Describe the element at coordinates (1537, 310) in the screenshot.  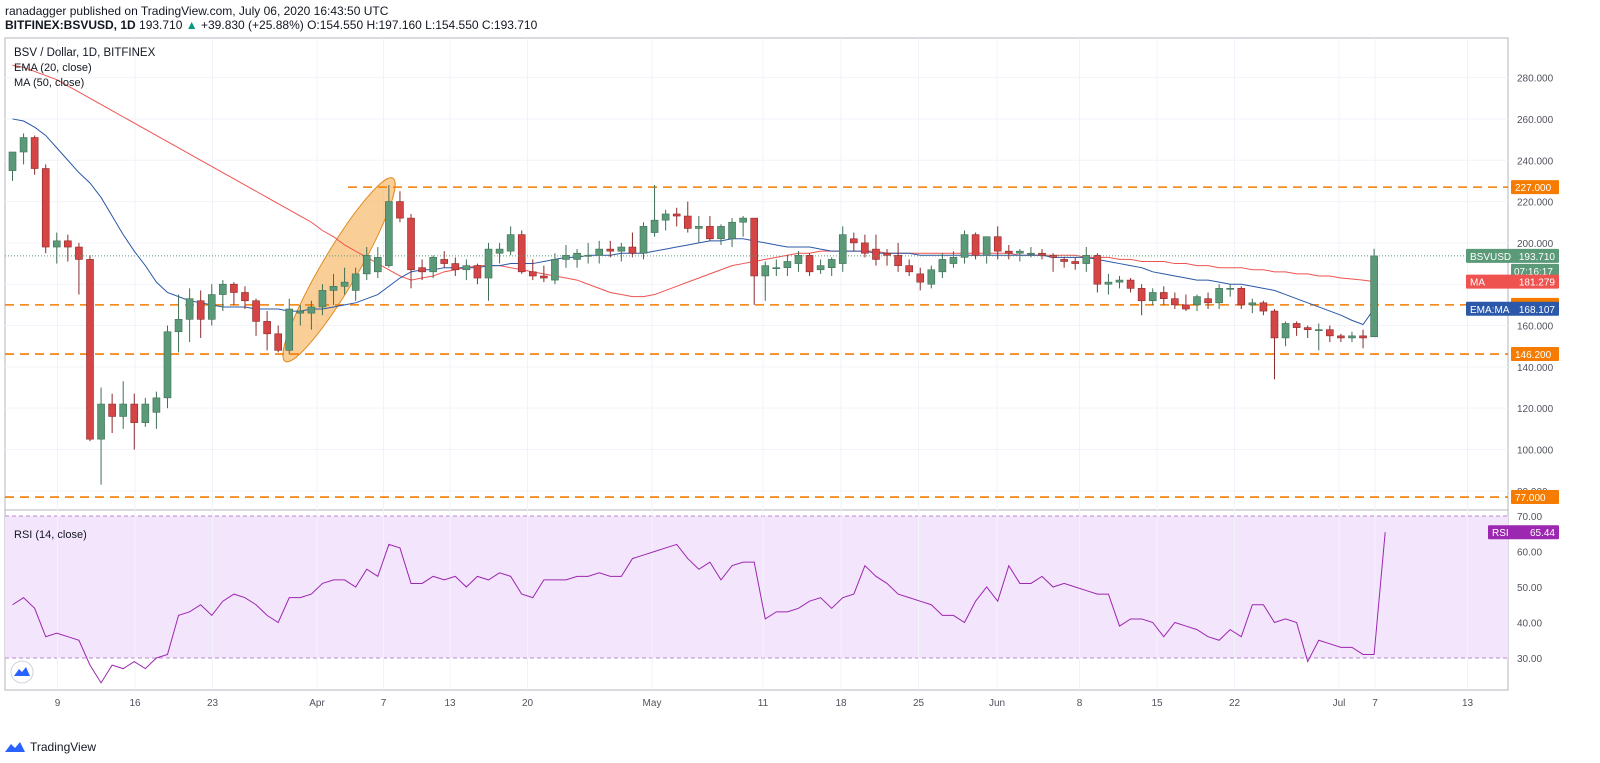
I see `ema-value: 168.107` at that location.